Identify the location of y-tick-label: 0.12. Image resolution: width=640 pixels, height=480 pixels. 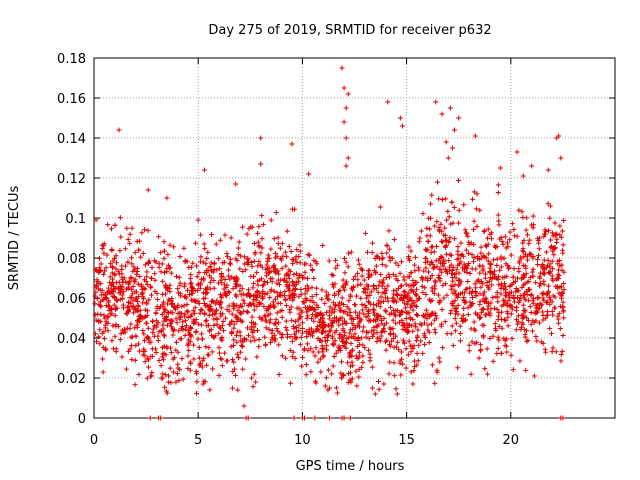
(71, 179).